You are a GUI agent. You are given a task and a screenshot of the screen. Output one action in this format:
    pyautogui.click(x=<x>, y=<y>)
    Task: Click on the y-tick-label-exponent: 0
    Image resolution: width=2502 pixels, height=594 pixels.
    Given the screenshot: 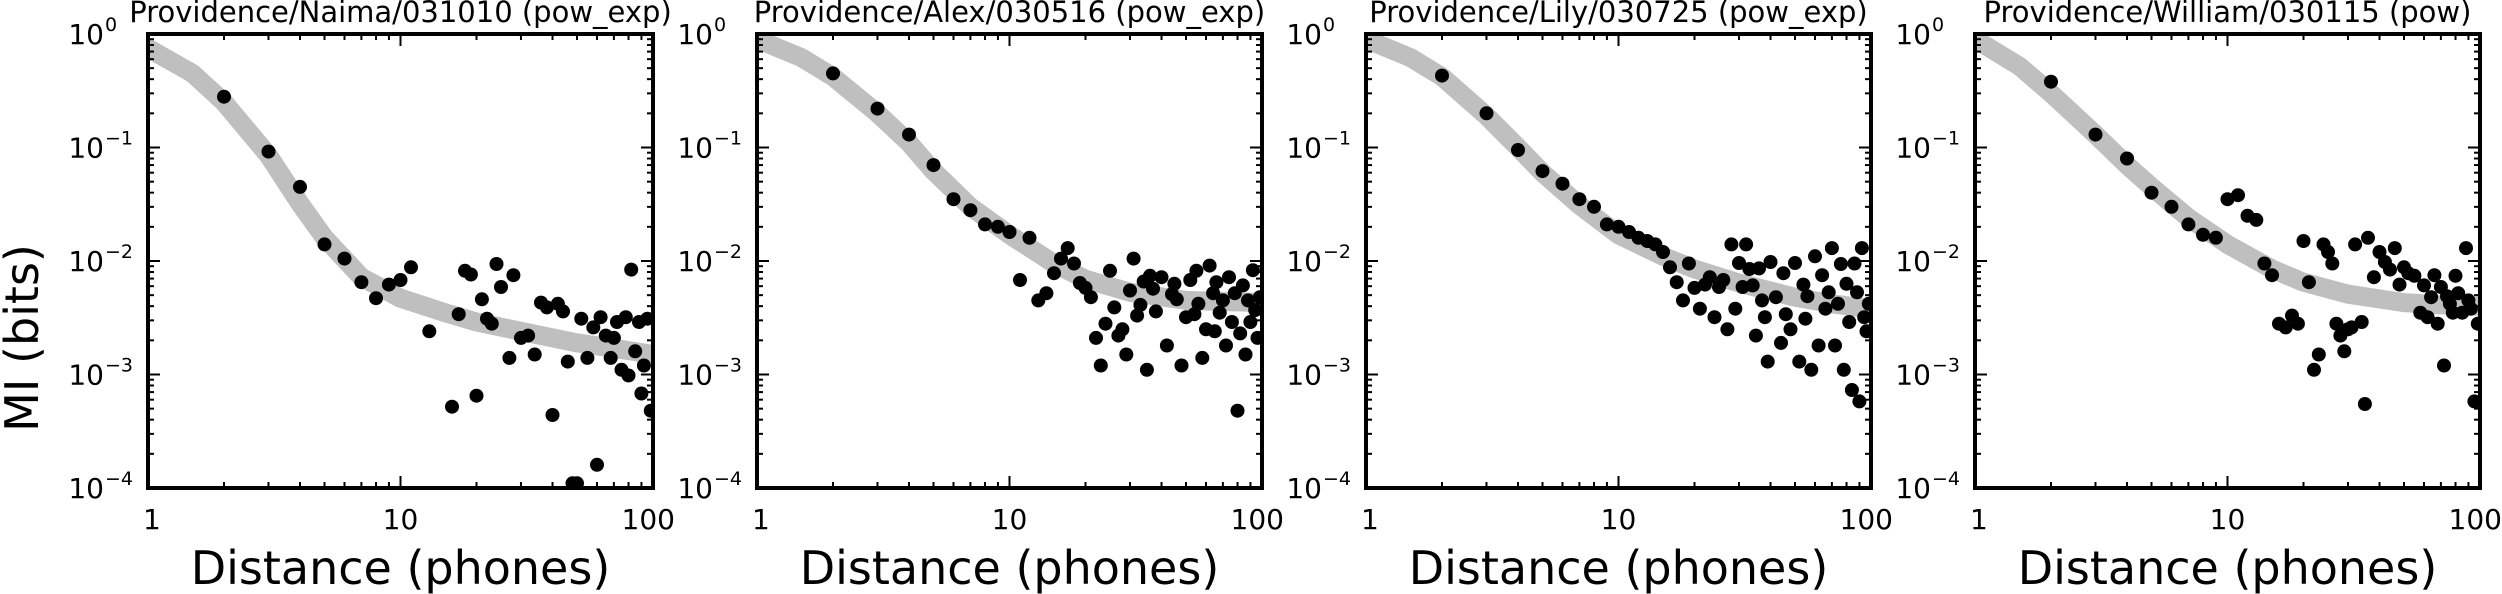 What is the action you would take?
    pyautogui.click(x=720, y=25)
    